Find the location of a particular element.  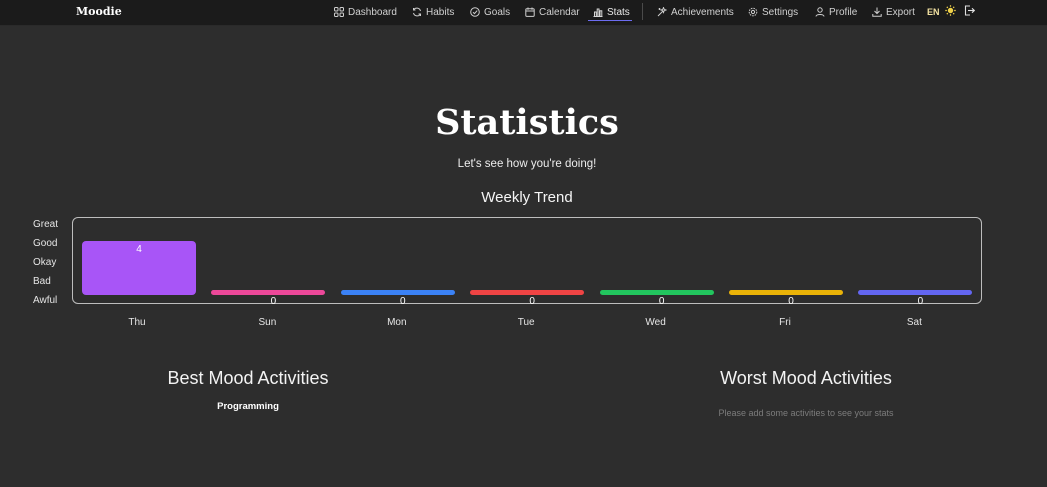

y-tick-label: Okay is located at coordinates (45, 262).